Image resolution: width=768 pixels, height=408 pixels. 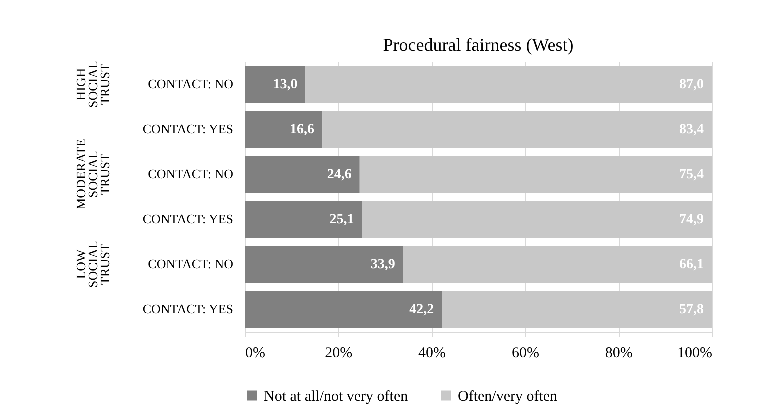 I want to click on x-tick-label: 0%, so click(x=256, y=354).